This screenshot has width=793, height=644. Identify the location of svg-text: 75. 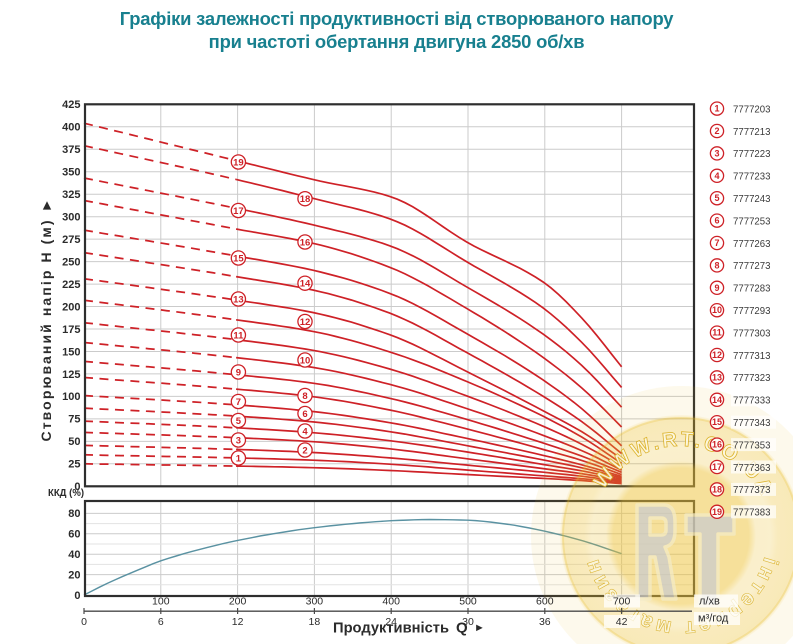
(74, 420).